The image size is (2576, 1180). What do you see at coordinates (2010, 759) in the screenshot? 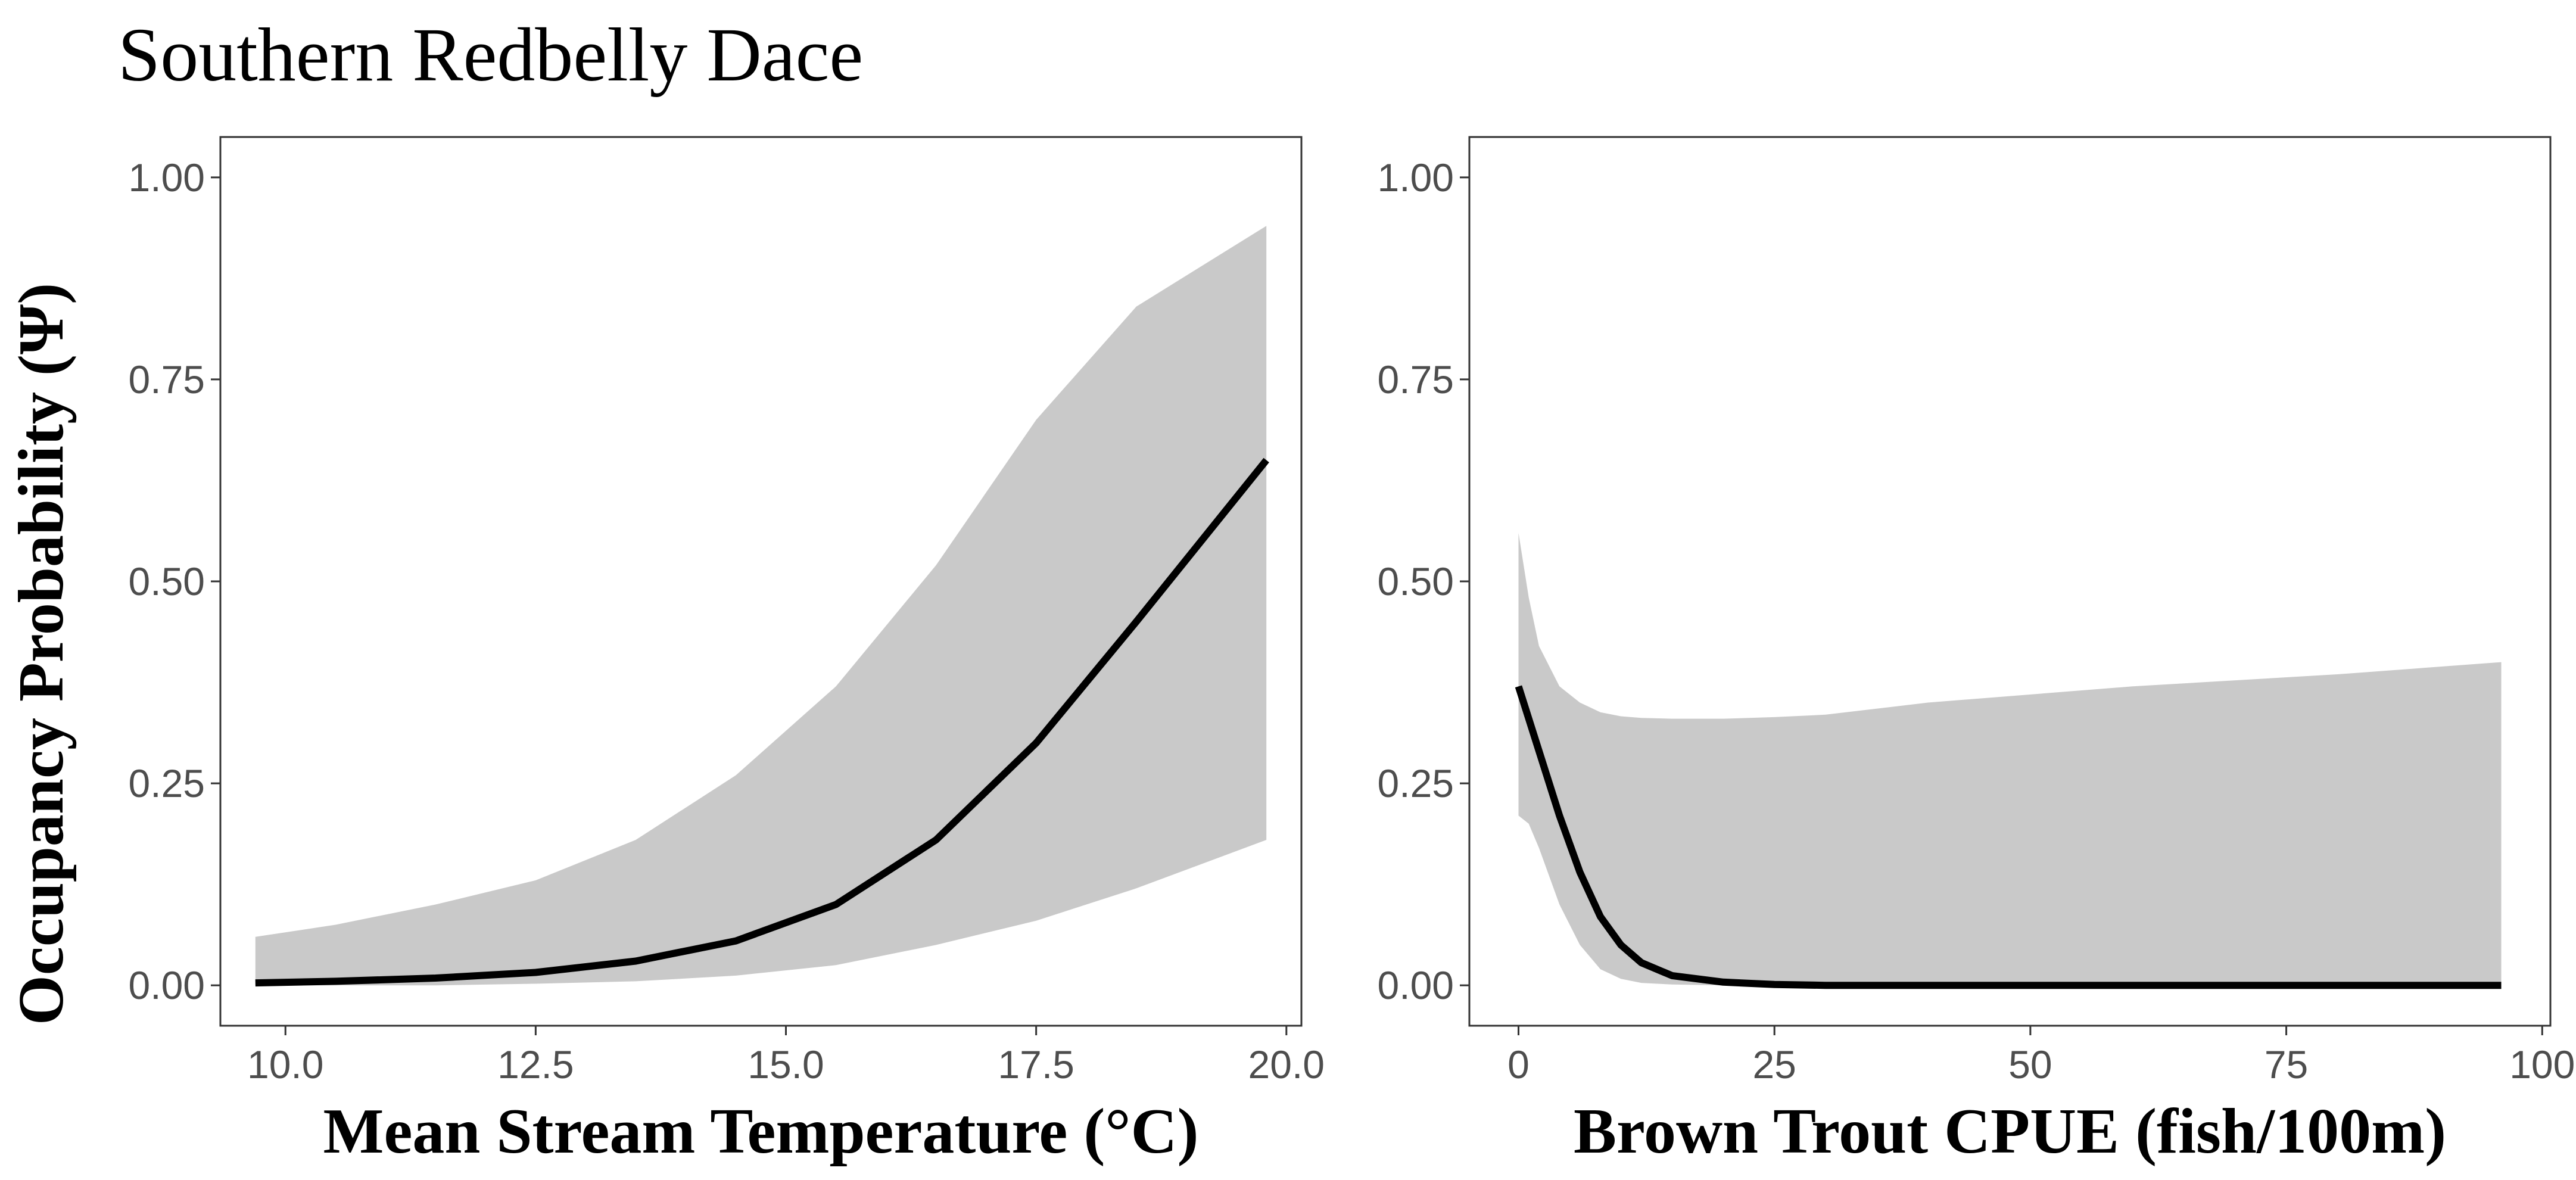
I see `credible-interval-ribbon` at bounding box center [2010, 759].